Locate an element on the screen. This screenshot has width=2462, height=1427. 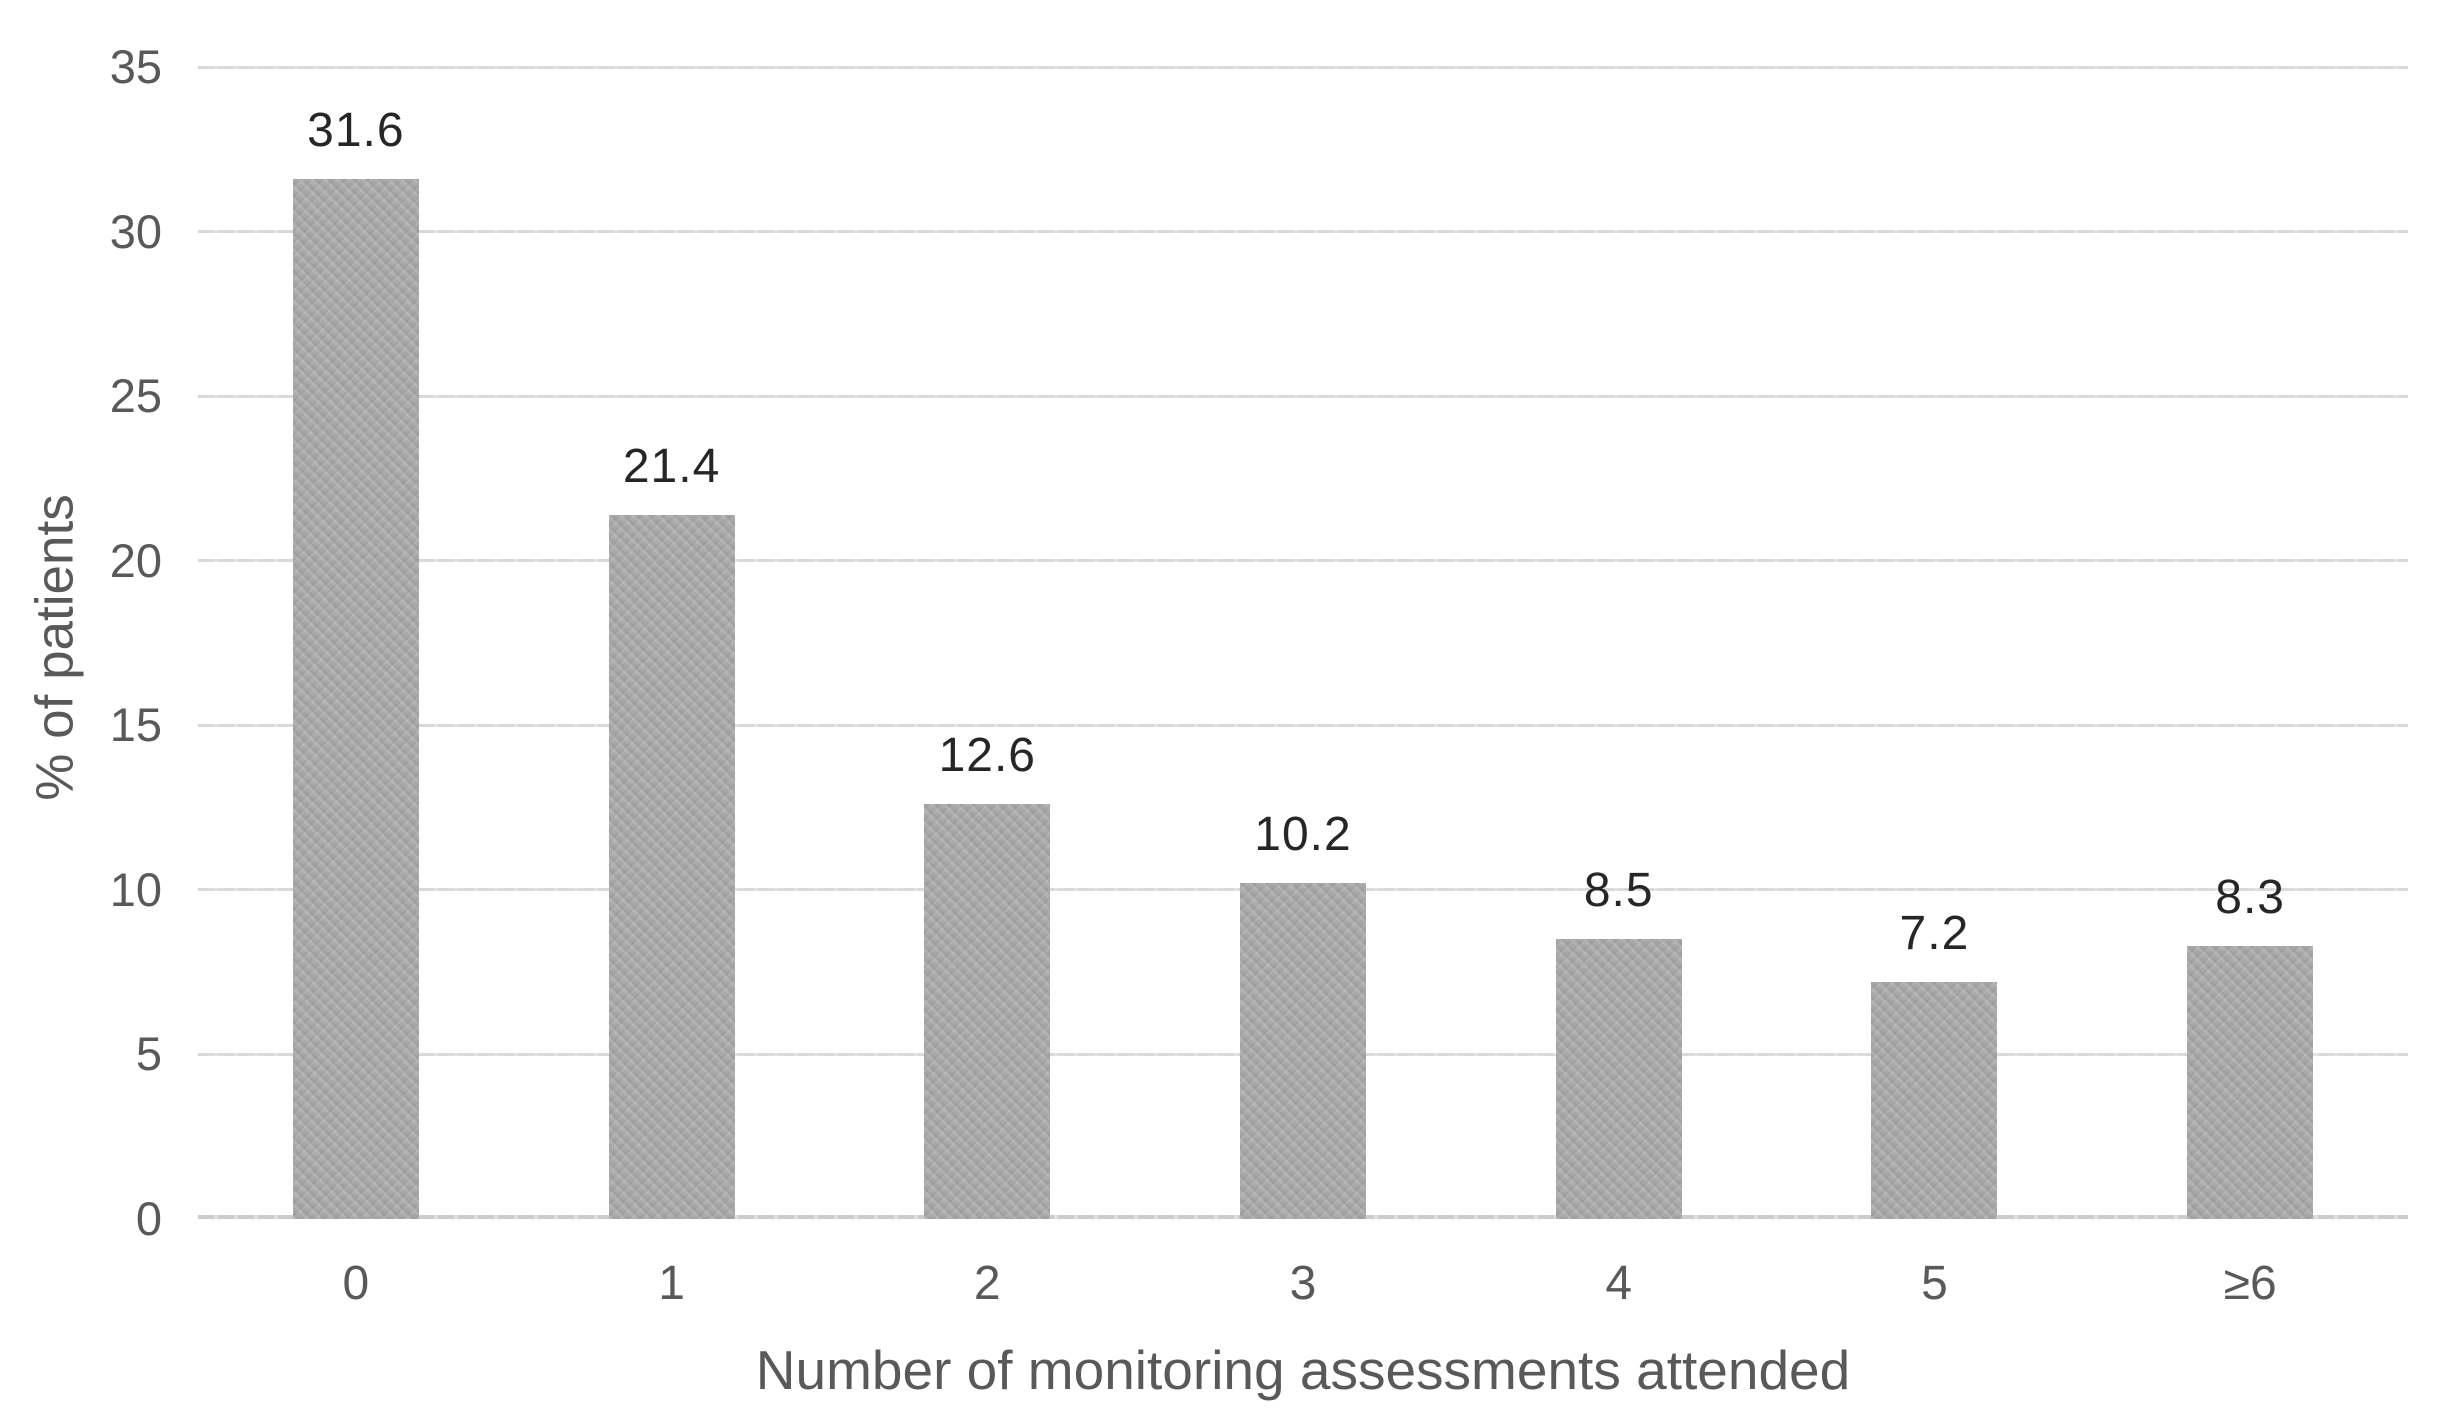
y-tick-label: 30 is located at coordinates (135, 231).